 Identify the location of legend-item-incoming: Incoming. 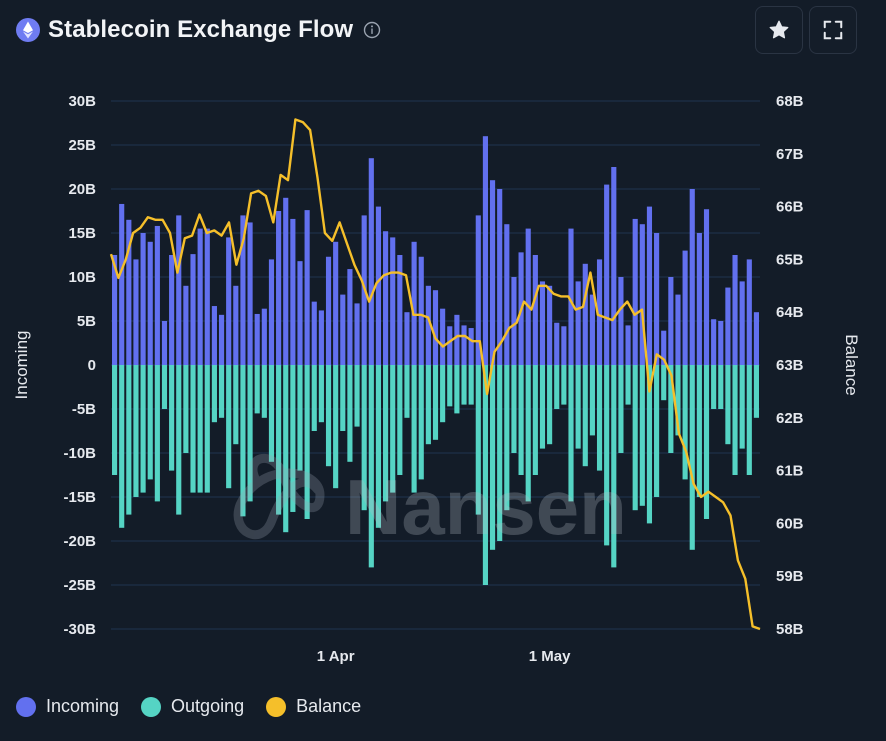
(67, 706).